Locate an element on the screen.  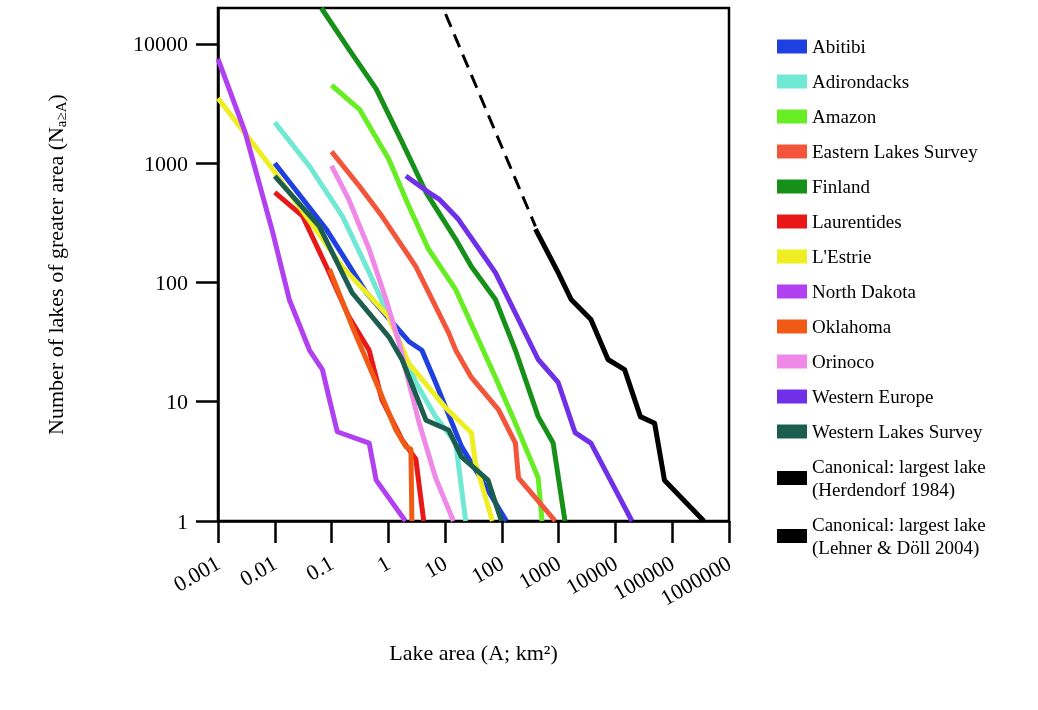
legend-label: L'Estrie is located at coordinates (842, 256).